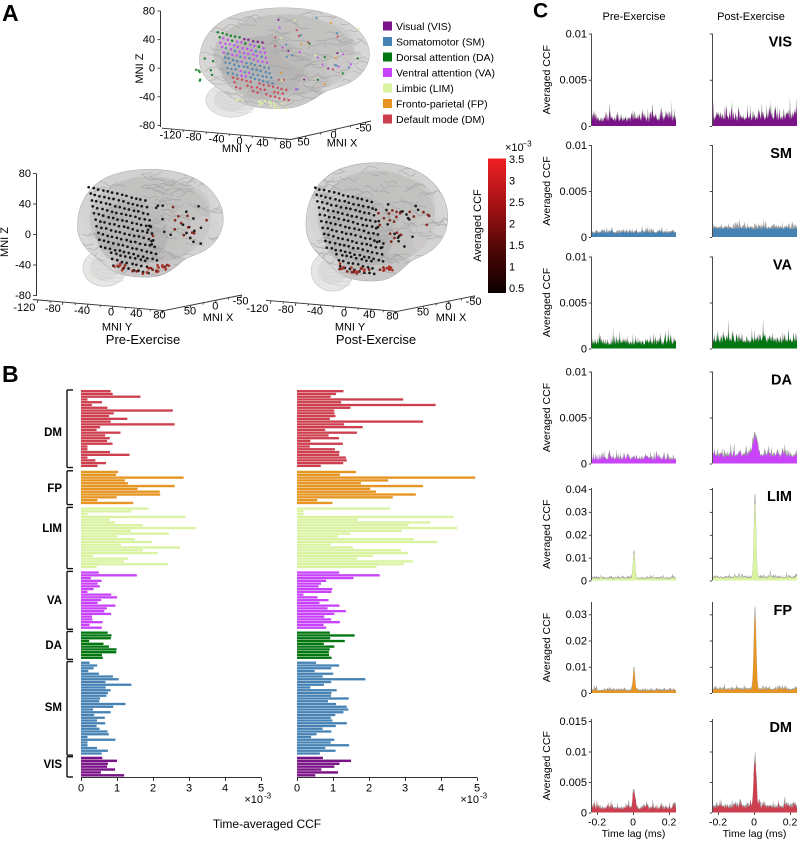  Describe the element at coordinates (576, 490) in the screenshot. I see `svg-text: 0.04` at that location.